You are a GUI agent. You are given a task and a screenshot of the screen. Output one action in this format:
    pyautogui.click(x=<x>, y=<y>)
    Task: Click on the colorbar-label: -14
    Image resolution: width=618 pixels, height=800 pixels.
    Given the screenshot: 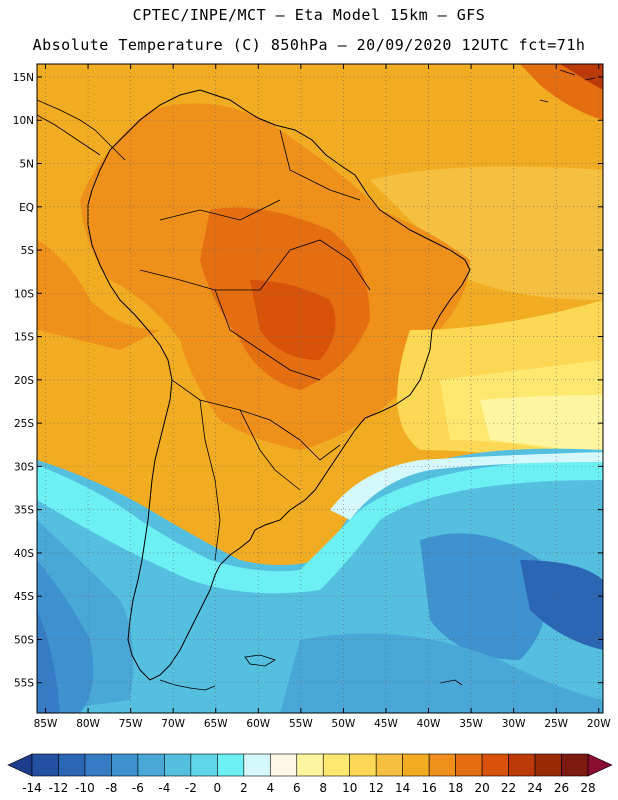 What is the action you would take?
    pyautogui.click(x=32, y=788)
    